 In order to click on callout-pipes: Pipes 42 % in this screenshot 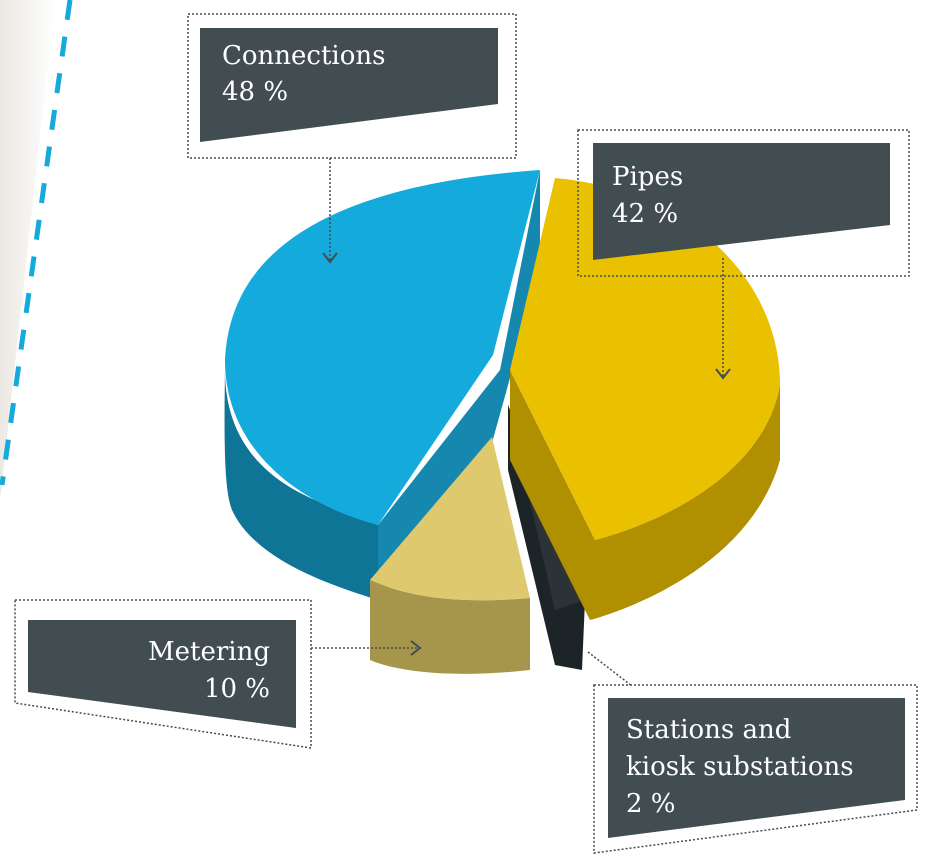, I will do `click(743, 254)`.